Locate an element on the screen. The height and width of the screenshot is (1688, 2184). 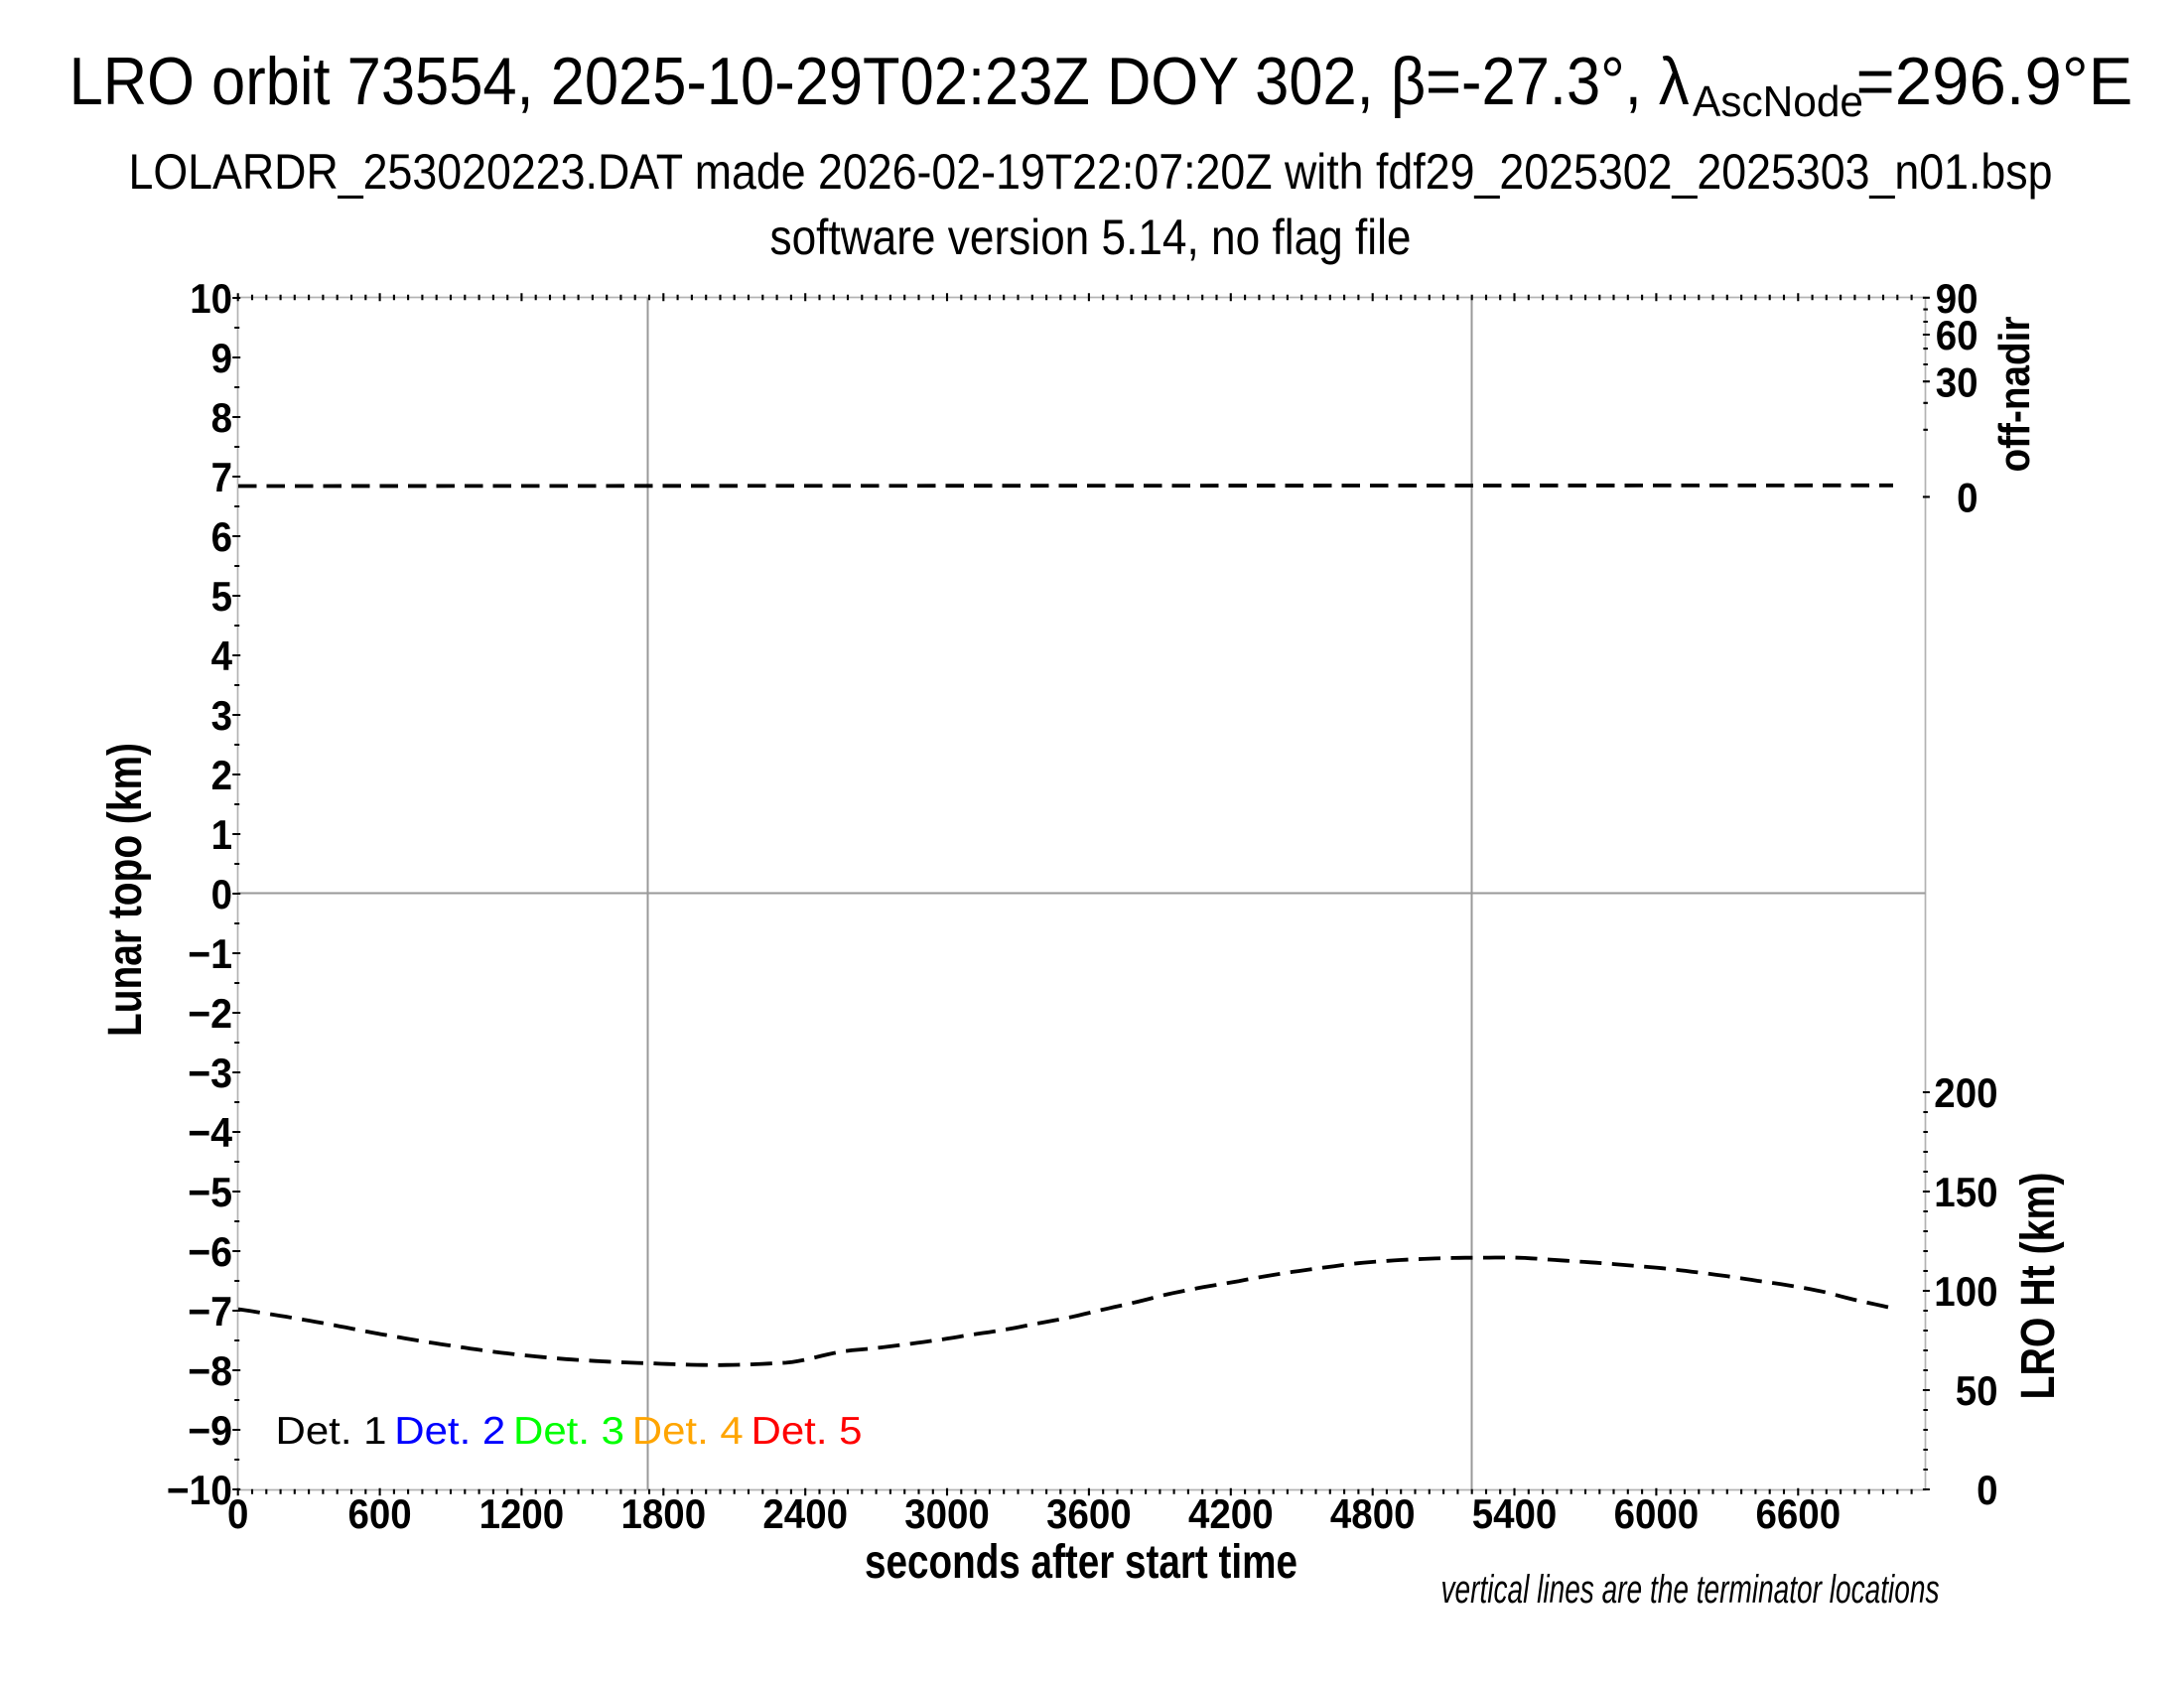
svg-text: 3 is located at coordinates (221, 715).